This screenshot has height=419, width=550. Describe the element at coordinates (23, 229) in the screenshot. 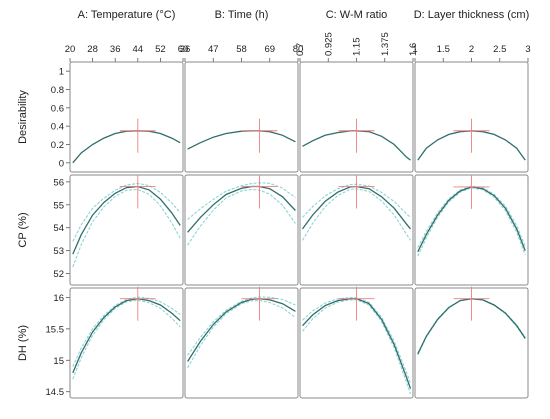

I see `row-label: CP (%)` at that location.